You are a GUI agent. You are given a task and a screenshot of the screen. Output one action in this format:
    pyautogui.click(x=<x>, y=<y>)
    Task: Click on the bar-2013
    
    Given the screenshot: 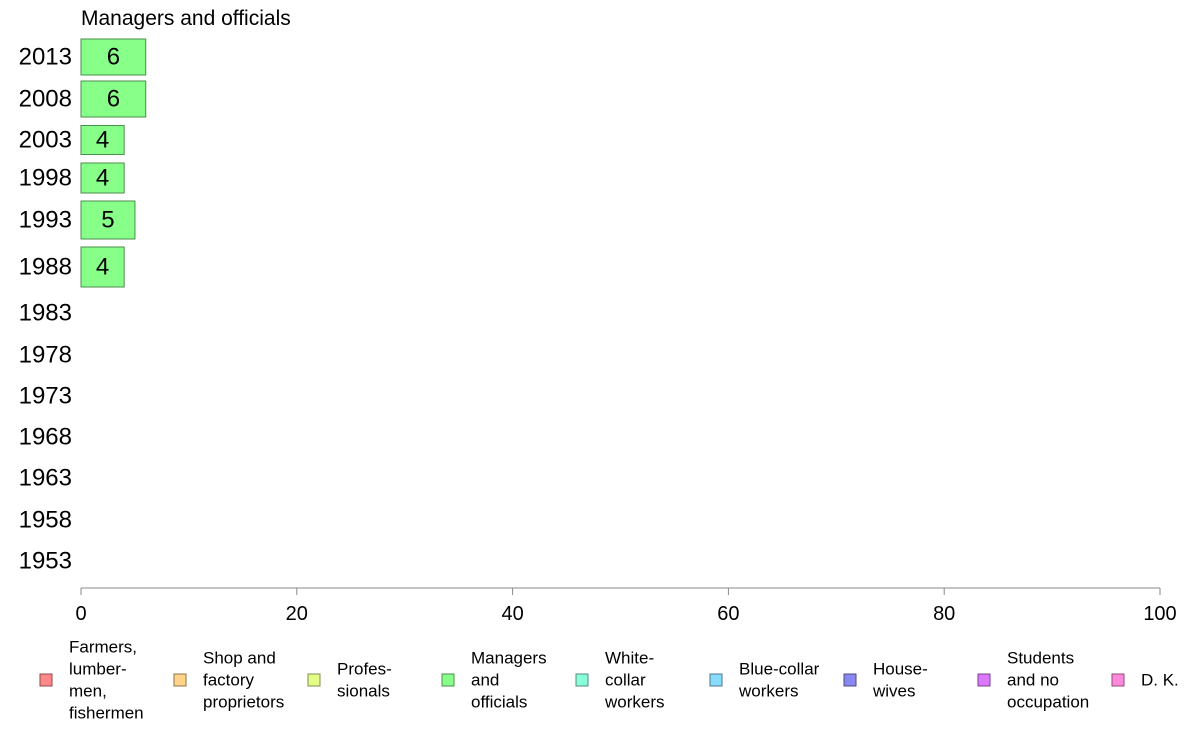 What is the action you would take?
    pyautogui.click(x=113, y=57)
    